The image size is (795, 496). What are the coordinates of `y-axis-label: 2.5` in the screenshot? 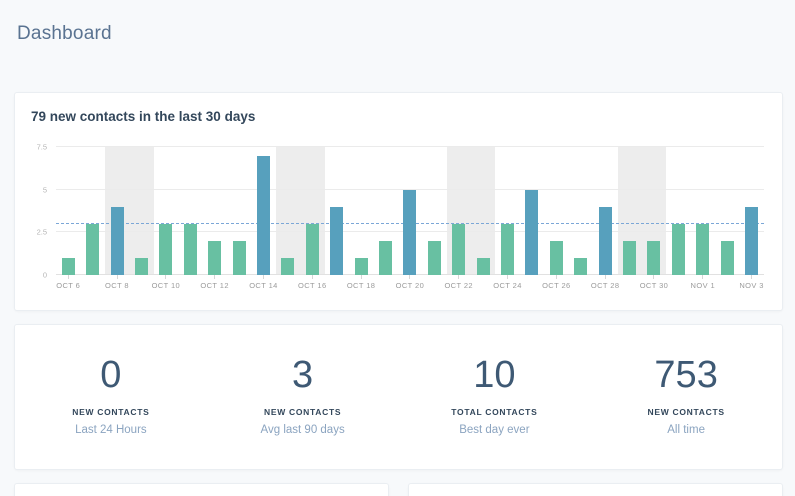 It's located at (41, 232).